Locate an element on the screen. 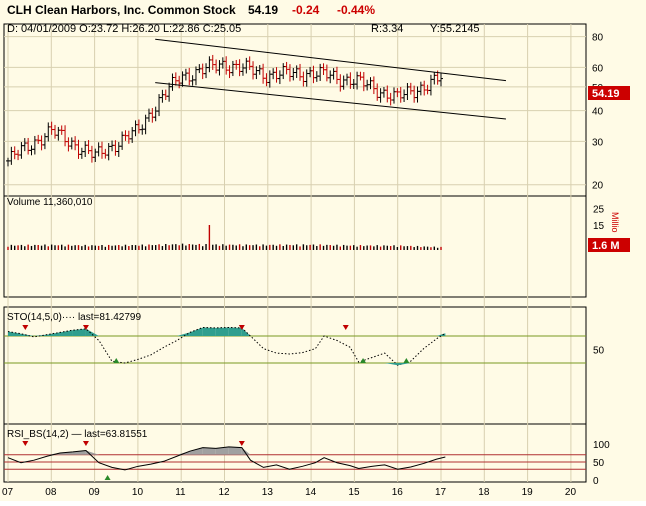 This screenshot has height=506, width=646. stochastic-series is located at coordinates (226, 345).